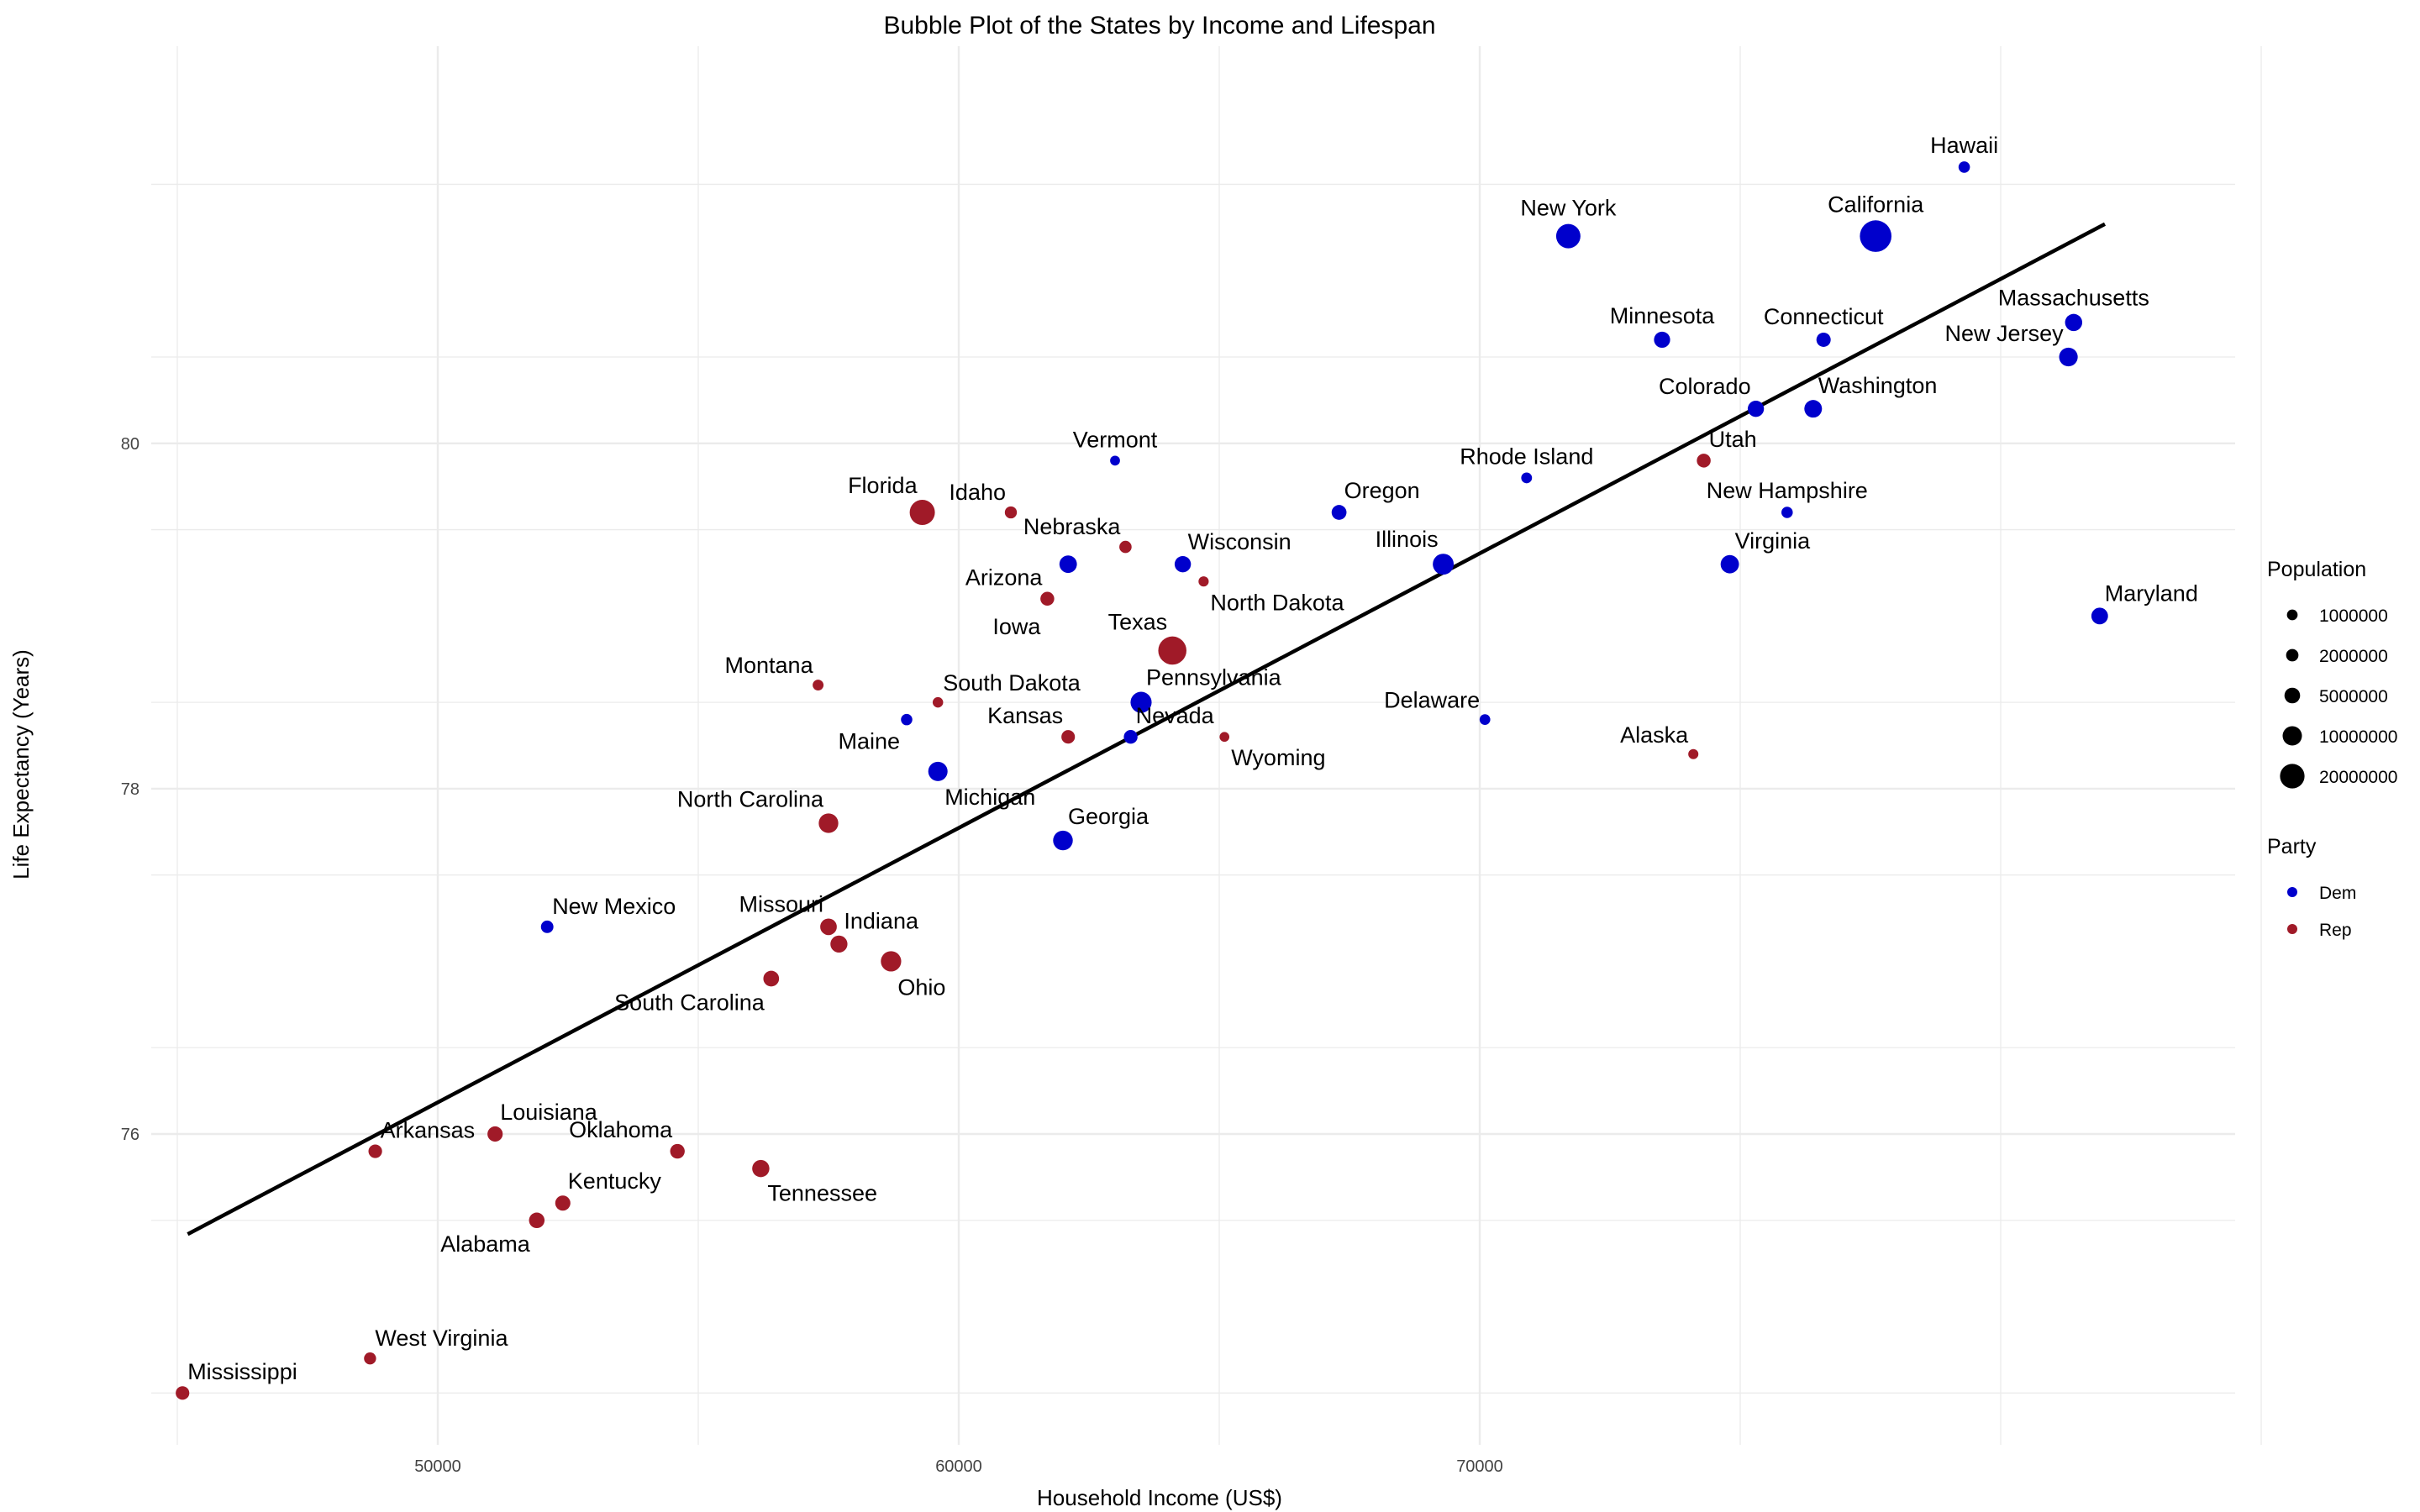 The width and height of the screenshot is (2420, 1512). What do you see at coordinates (2316, 569) in the screenshot?
I see `legend-title-population: Population` at bounding box center [2316, 569].